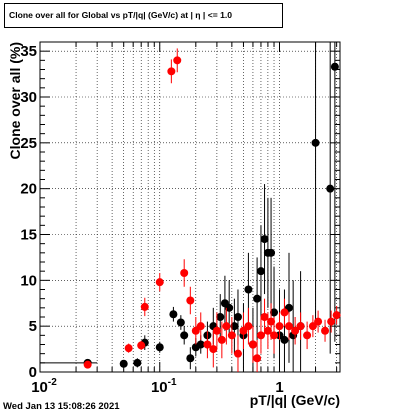 The height and width of the screenshot is (414, 400). I want to click on y-tick-label: 25, so click(28, 143).